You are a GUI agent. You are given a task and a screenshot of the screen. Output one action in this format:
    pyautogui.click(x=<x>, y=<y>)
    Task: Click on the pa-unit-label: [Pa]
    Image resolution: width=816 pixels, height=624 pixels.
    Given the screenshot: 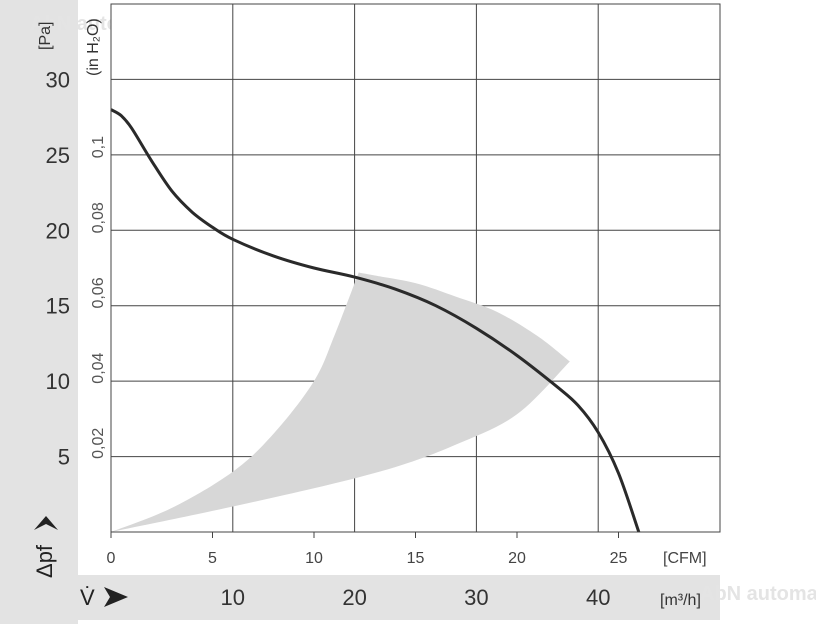 What is the action you would take?
    pyautogui.click(x=45, y=36)
    